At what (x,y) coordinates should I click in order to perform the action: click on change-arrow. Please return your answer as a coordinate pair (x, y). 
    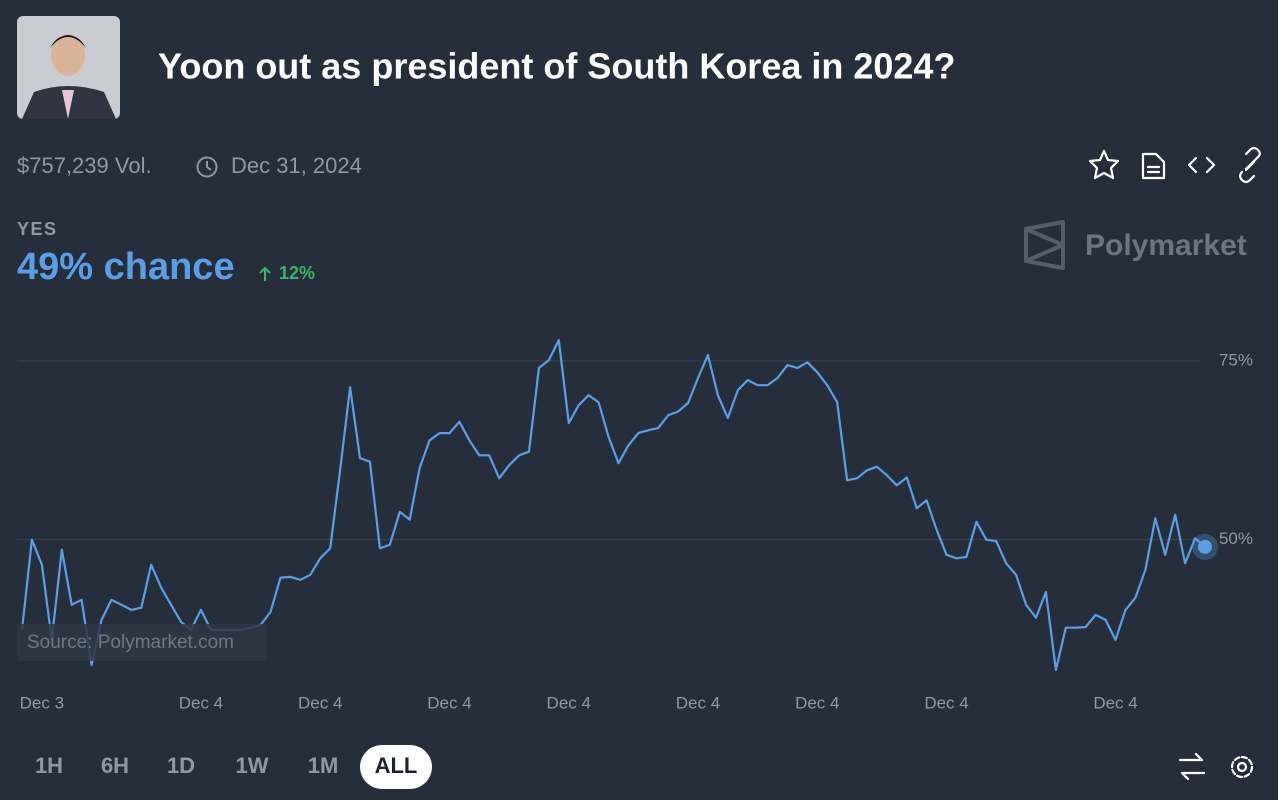
    Looking at the image, I should click on (265, 273).